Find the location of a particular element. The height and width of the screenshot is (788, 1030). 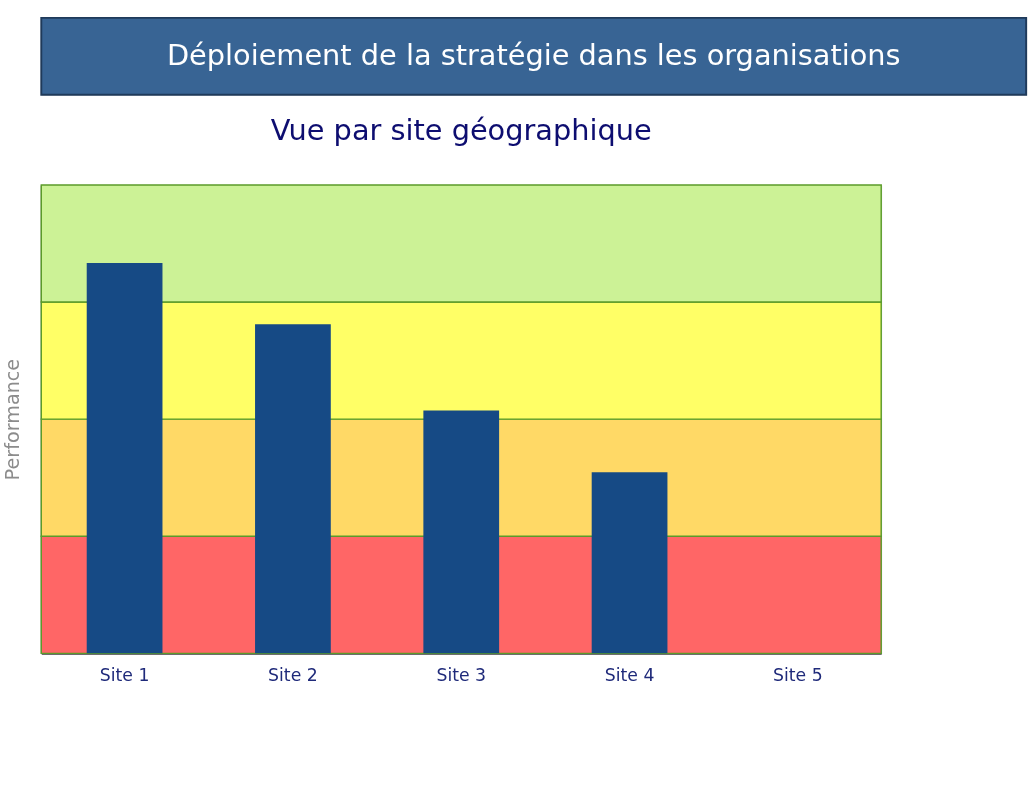

x-tick-label: Site 2 is located at coordinates (293, 674).